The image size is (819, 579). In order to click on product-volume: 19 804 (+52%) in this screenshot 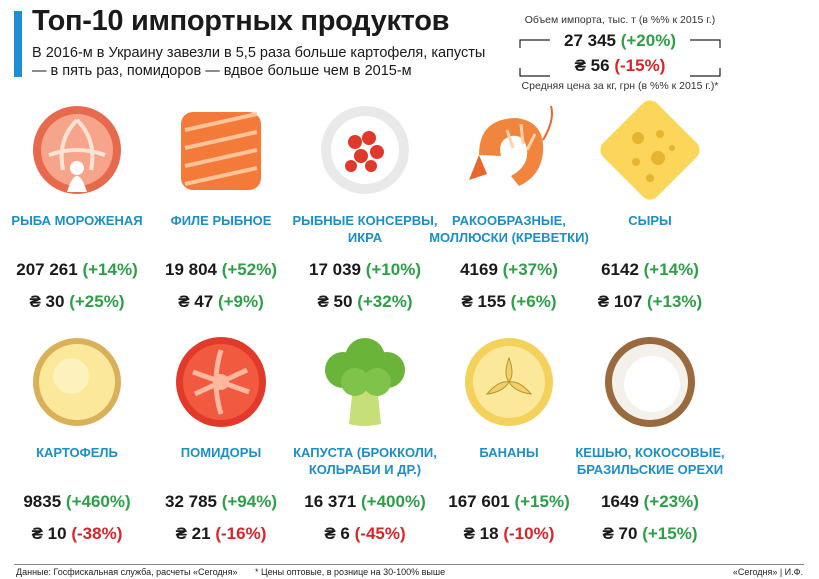, I will do `click(220, 269)`.